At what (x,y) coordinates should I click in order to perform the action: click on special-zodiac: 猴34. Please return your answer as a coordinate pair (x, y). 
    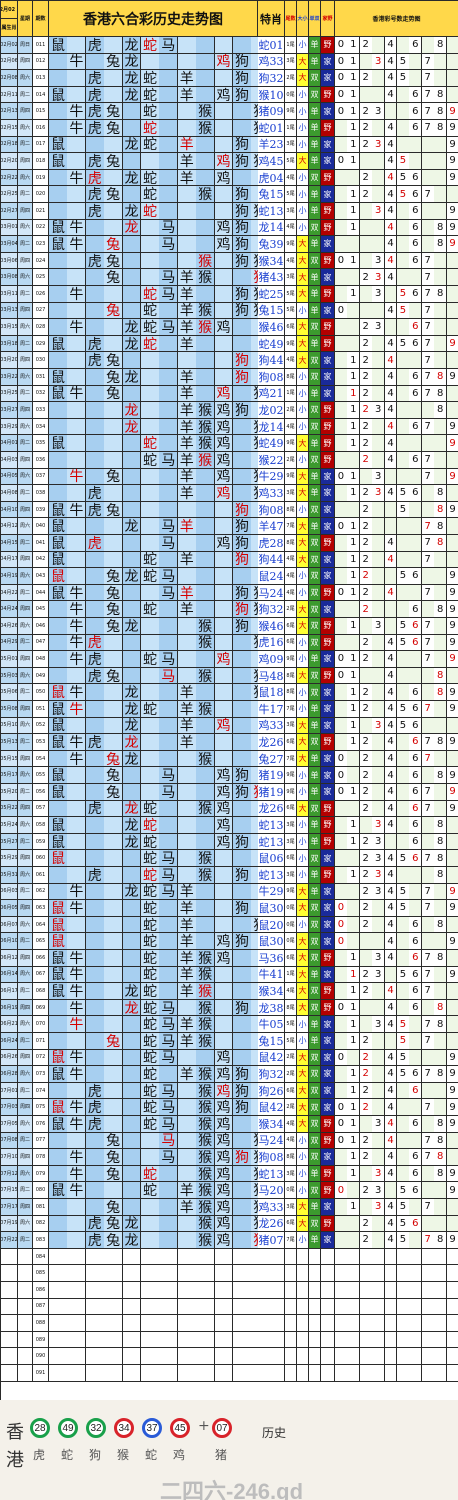
    Looking at the image, I should click on (271, 991).